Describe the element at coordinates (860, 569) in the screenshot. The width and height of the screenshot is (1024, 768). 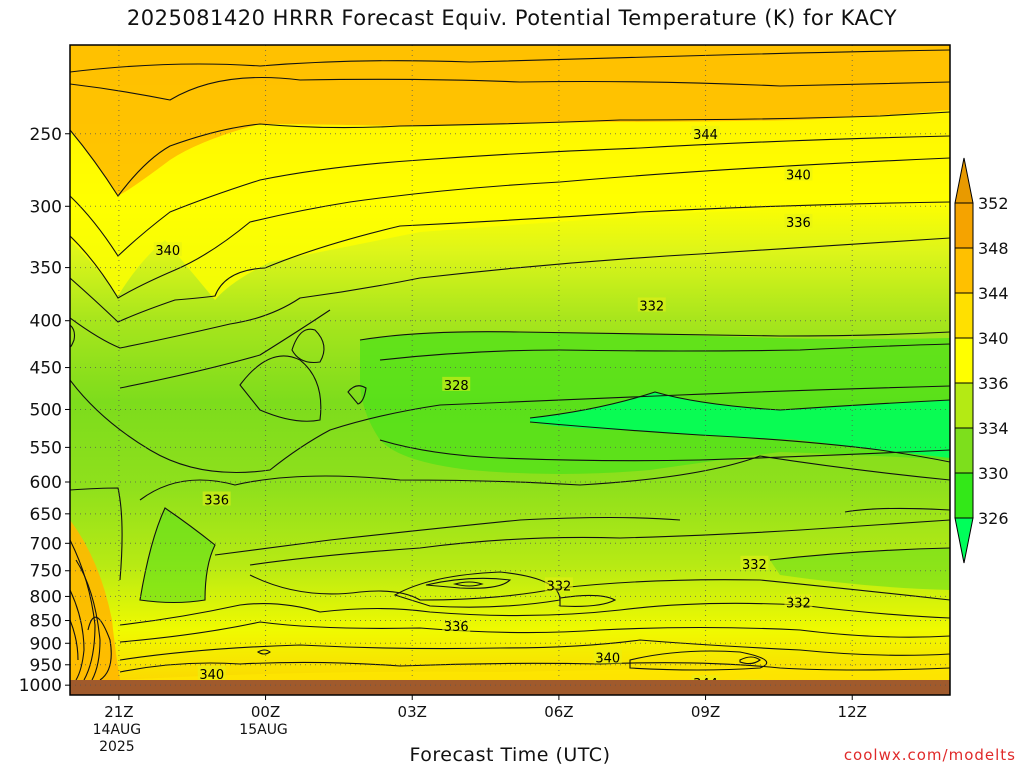
I see `field-region-green-lowlevel` at that location.